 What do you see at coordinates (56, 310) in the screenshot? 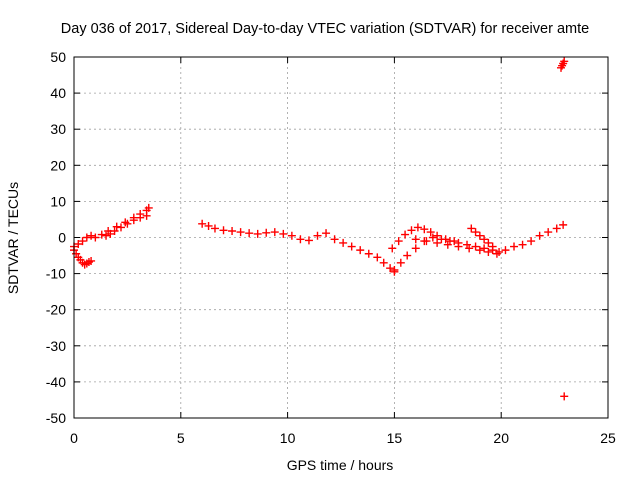
I see `y-tick-label: -20` at bounding box center [56, 310].